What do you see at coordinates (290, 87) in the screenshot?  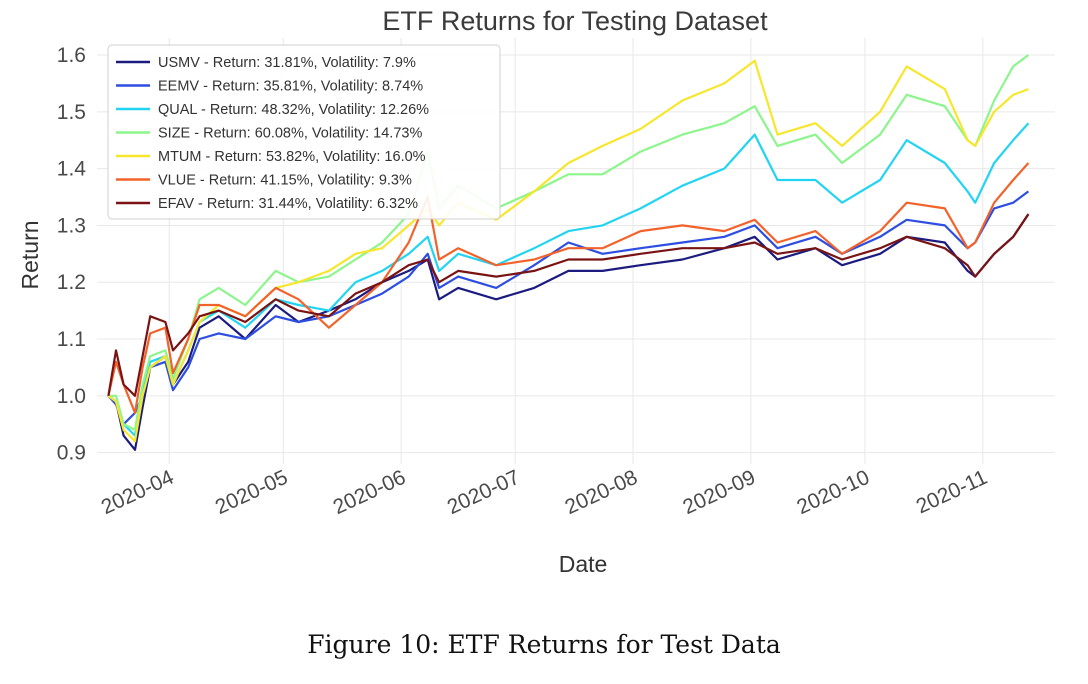 I see `legend-entry: EEMV - Return: 35.81%, Volatility: 8.74%` at bounding box center [290, 87].